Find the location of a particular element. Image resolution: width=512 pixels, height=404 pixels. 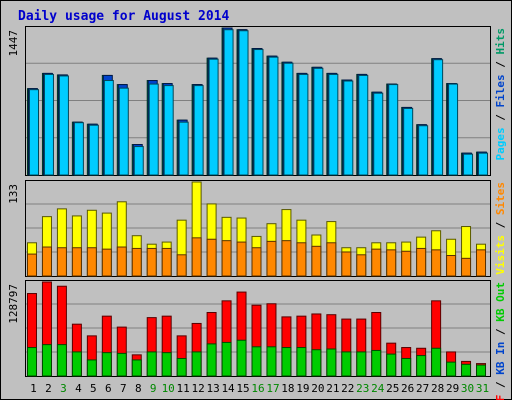

x-tick-label: 12 is located at coordinates (198, 388).